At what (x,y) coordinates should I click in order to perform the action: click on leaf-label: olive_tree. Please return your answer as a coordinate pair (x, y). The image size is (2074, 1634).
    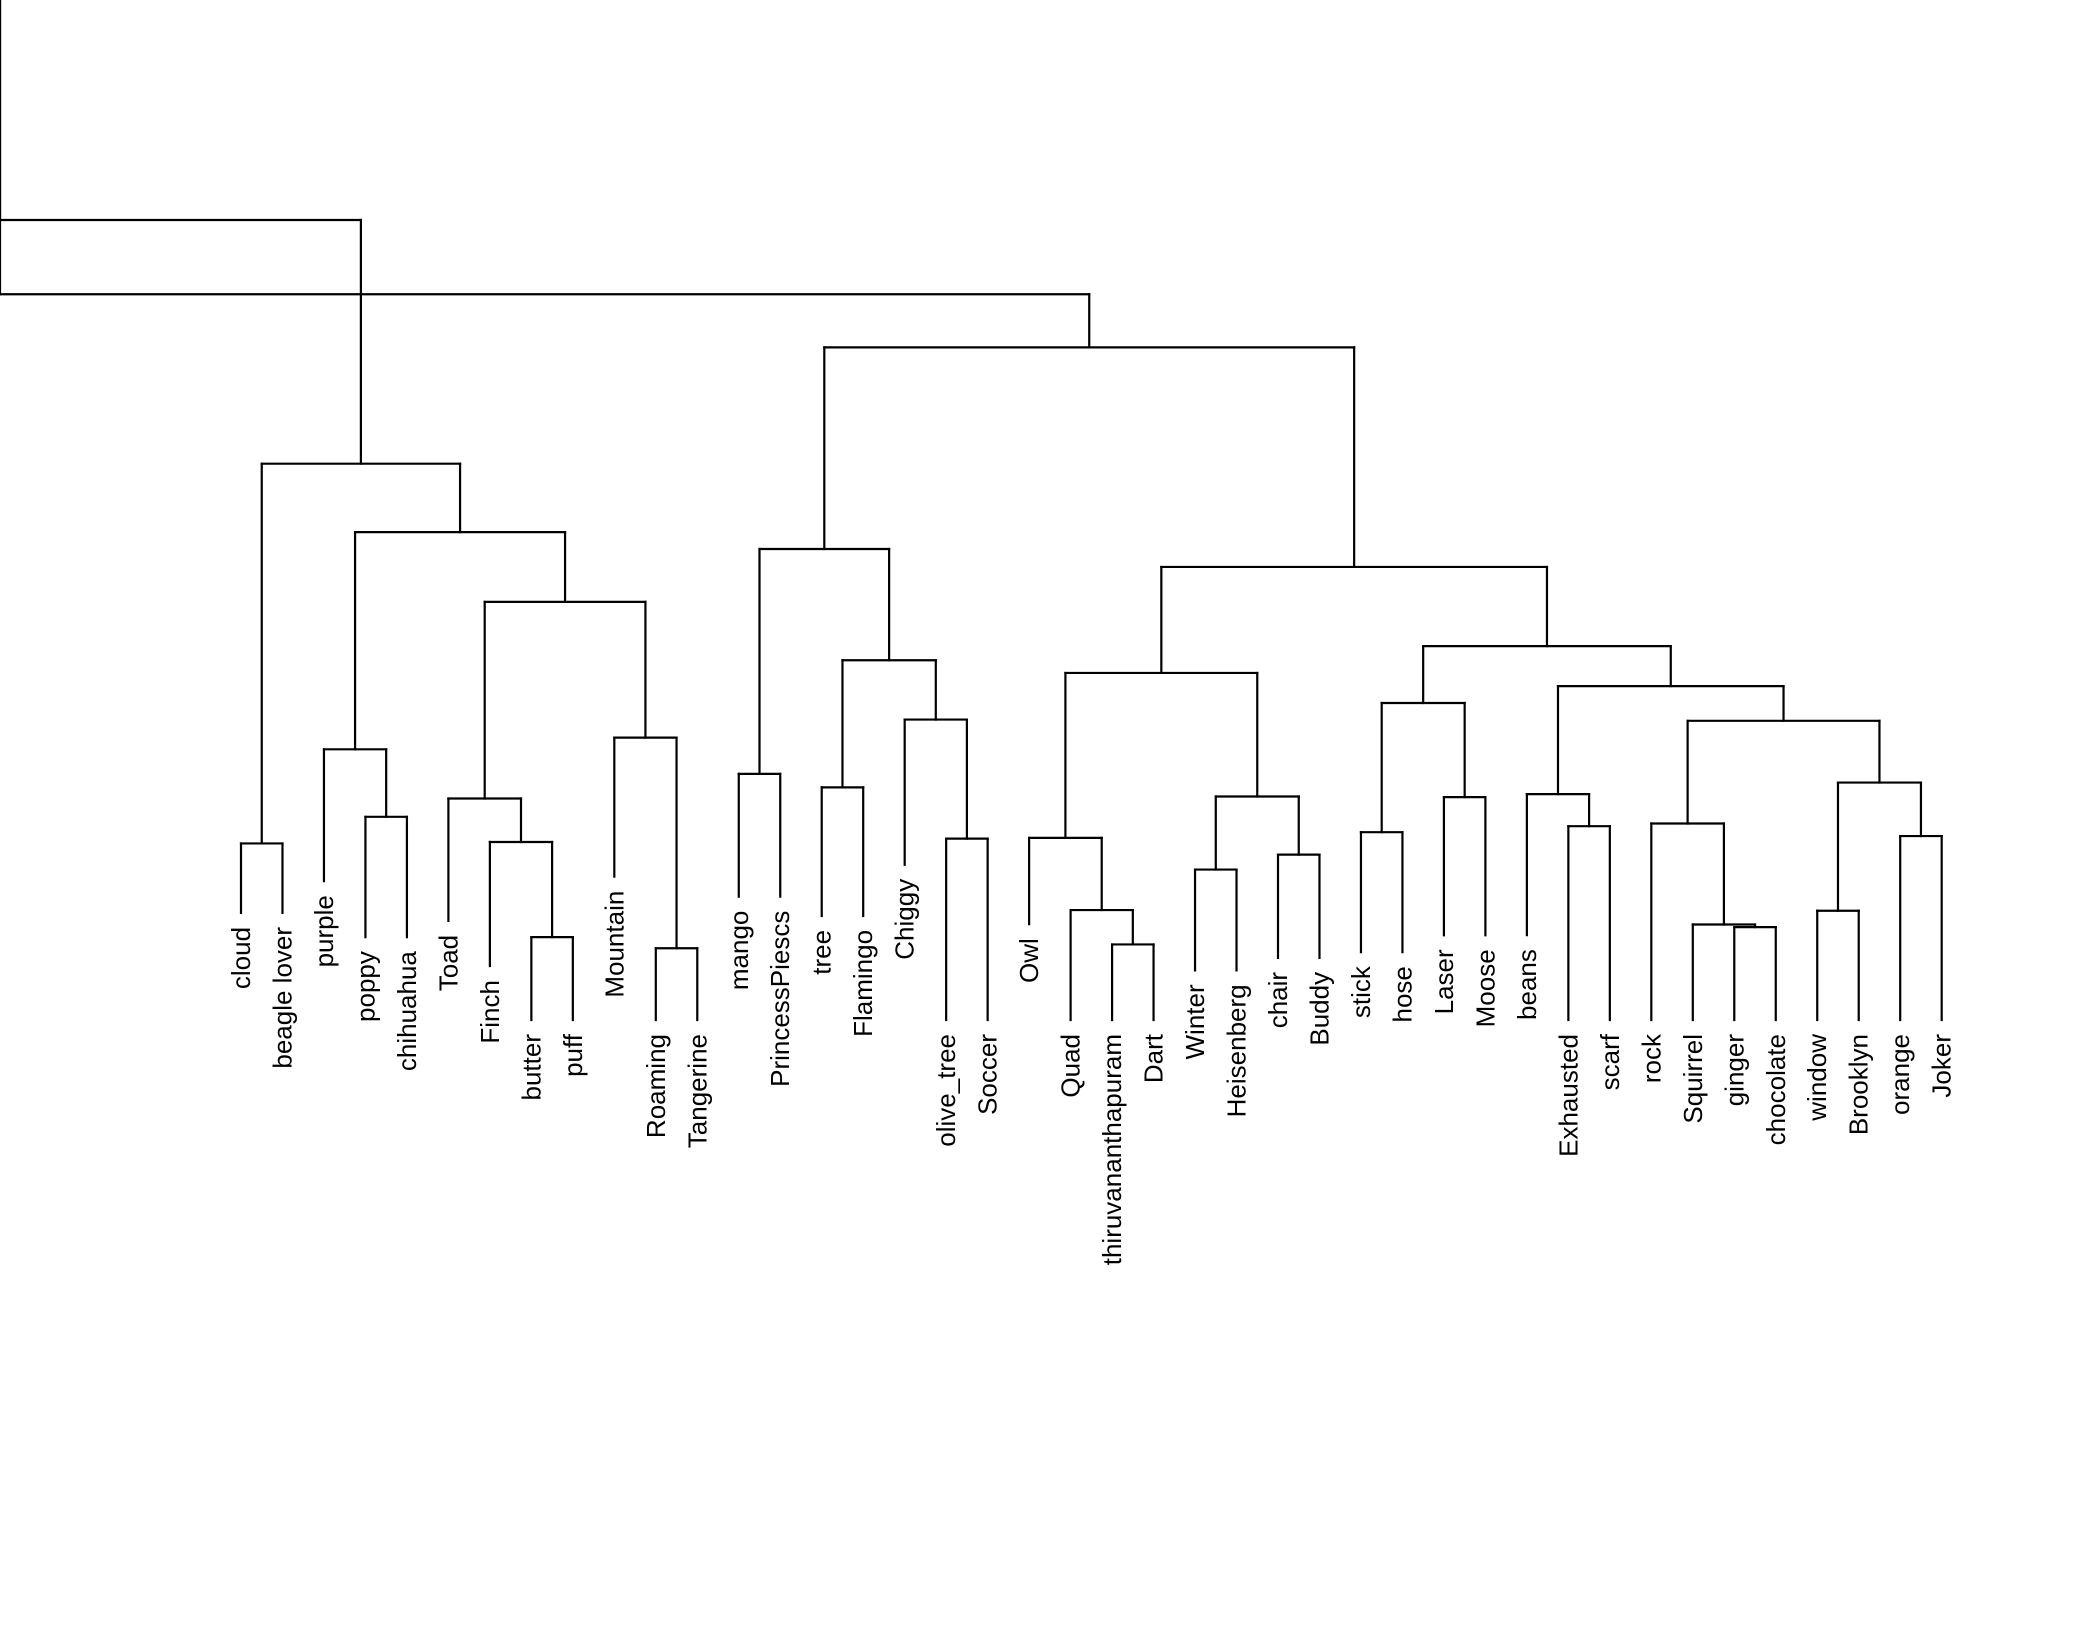
    Looking at the image, I should click on (946, 1090).